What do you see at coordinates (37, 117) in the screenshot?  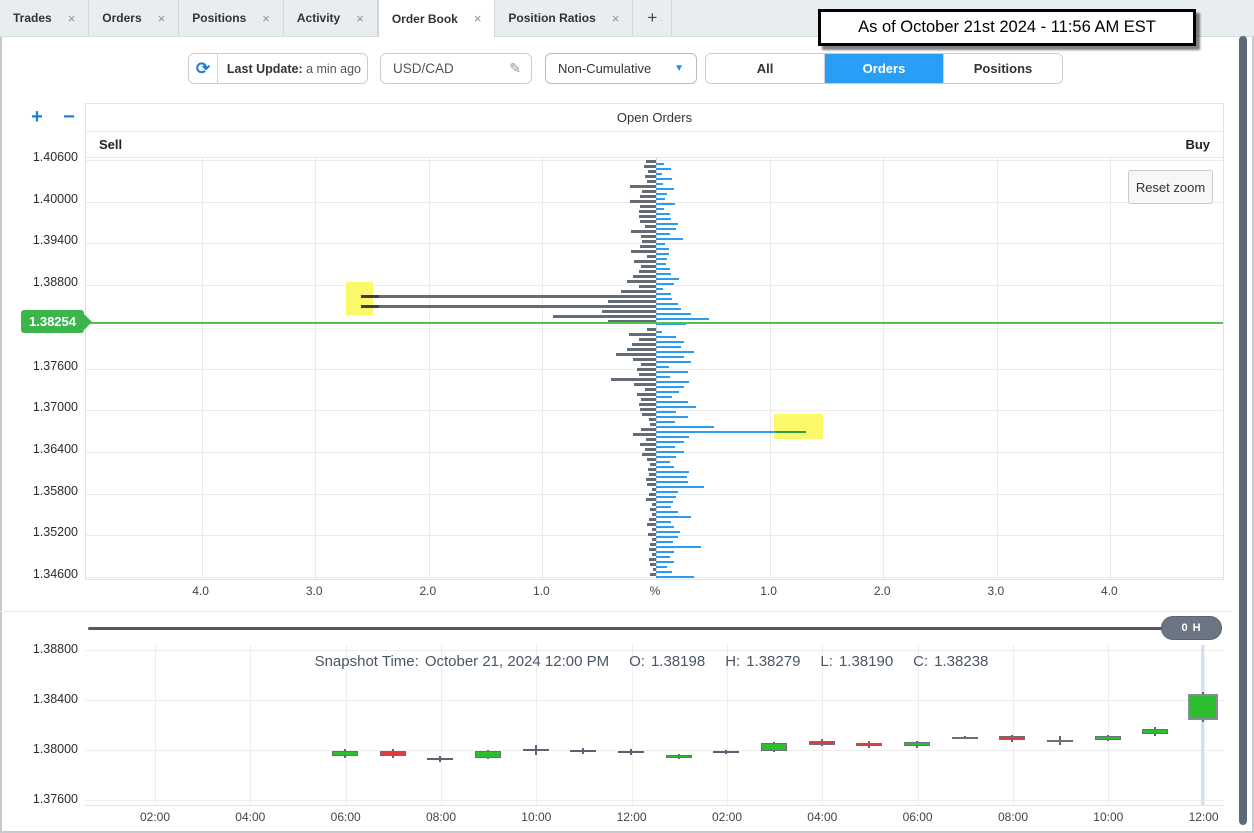 I see `zoom-in-button: +` at bounding box center [37, 117].